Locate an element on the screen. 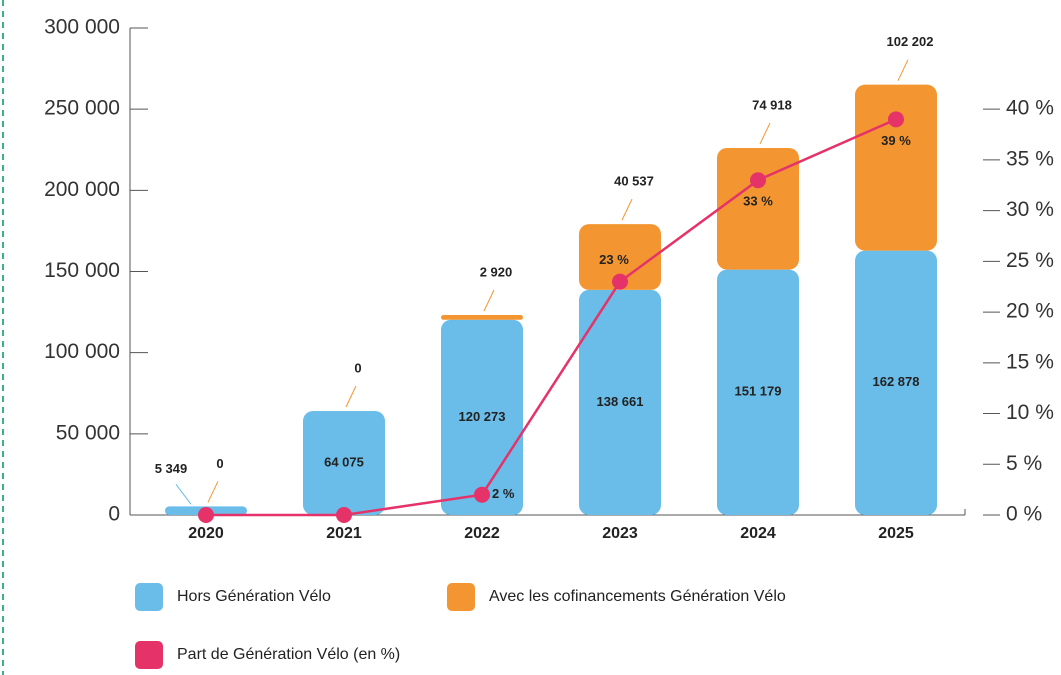  value-label: 138 661 is located at coordinates (620, 401).